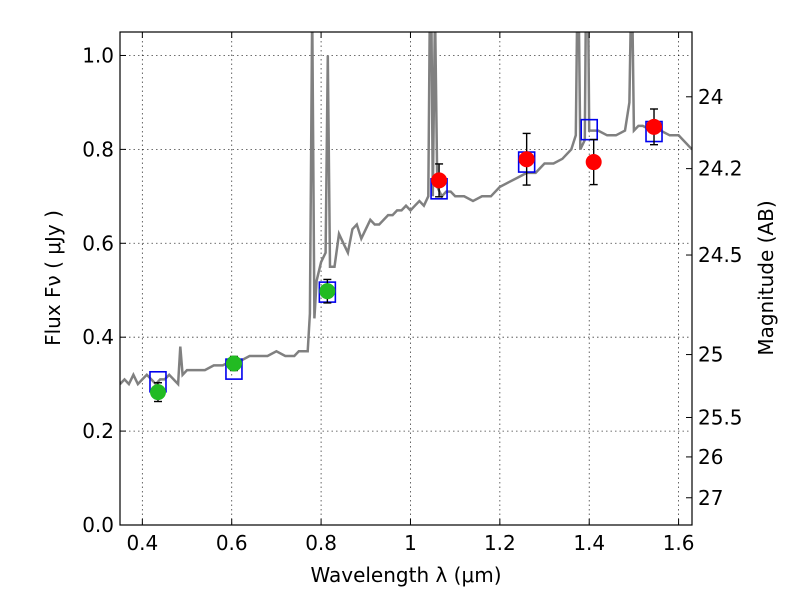  What do you see at coordinates (589, 129) in the screenshot?
I see `model-photometry-box` at bounding box center [589, 129].